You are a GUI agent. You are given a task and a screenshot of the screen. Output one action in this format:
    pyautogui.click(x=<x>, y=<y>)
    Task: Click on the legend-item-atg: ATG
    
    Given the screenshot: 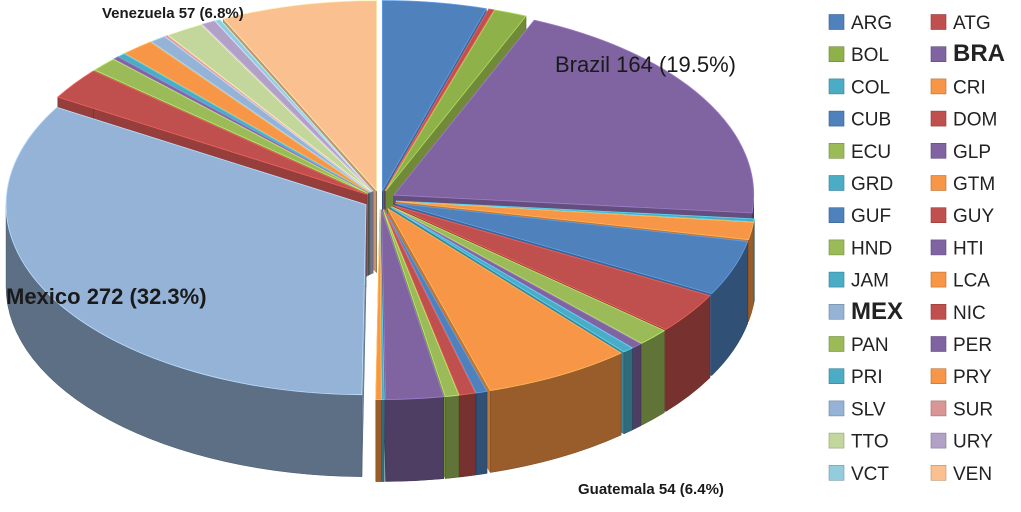 What is the action you would take?
    pyautogui.click(x=960, y=23)
    